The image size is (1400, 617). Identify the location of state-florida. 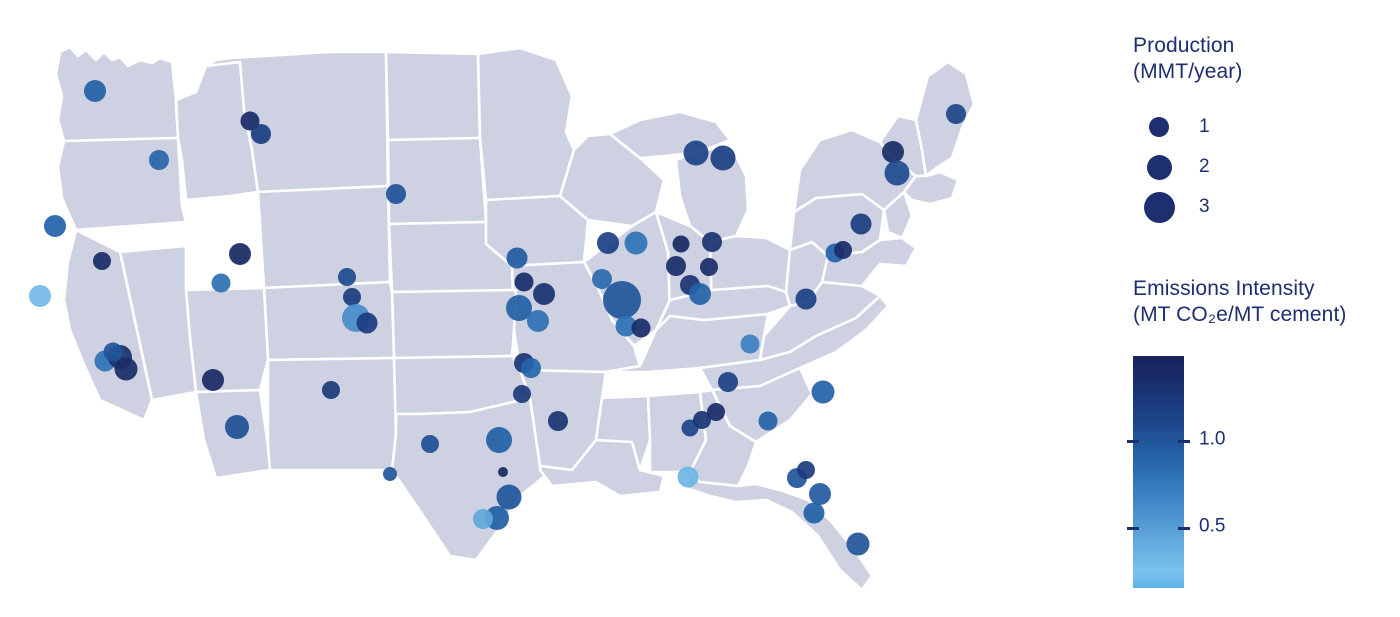
(779, 531).